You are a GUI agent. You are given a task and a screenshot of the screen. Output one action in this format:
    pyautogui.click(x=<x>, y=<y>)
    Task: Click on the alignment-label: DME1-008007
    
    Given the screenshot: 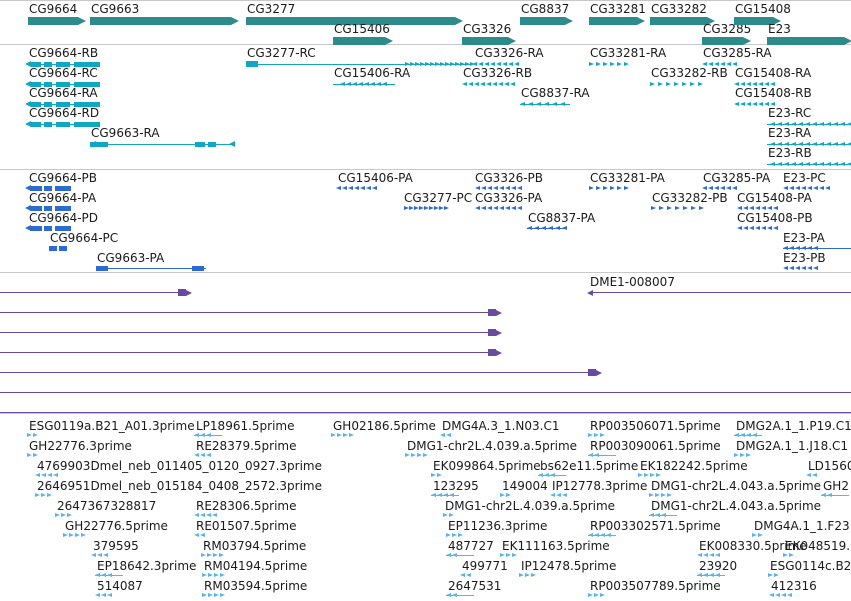 What is the action you would take?
    pyautogui.click(x=632, y=282)
    